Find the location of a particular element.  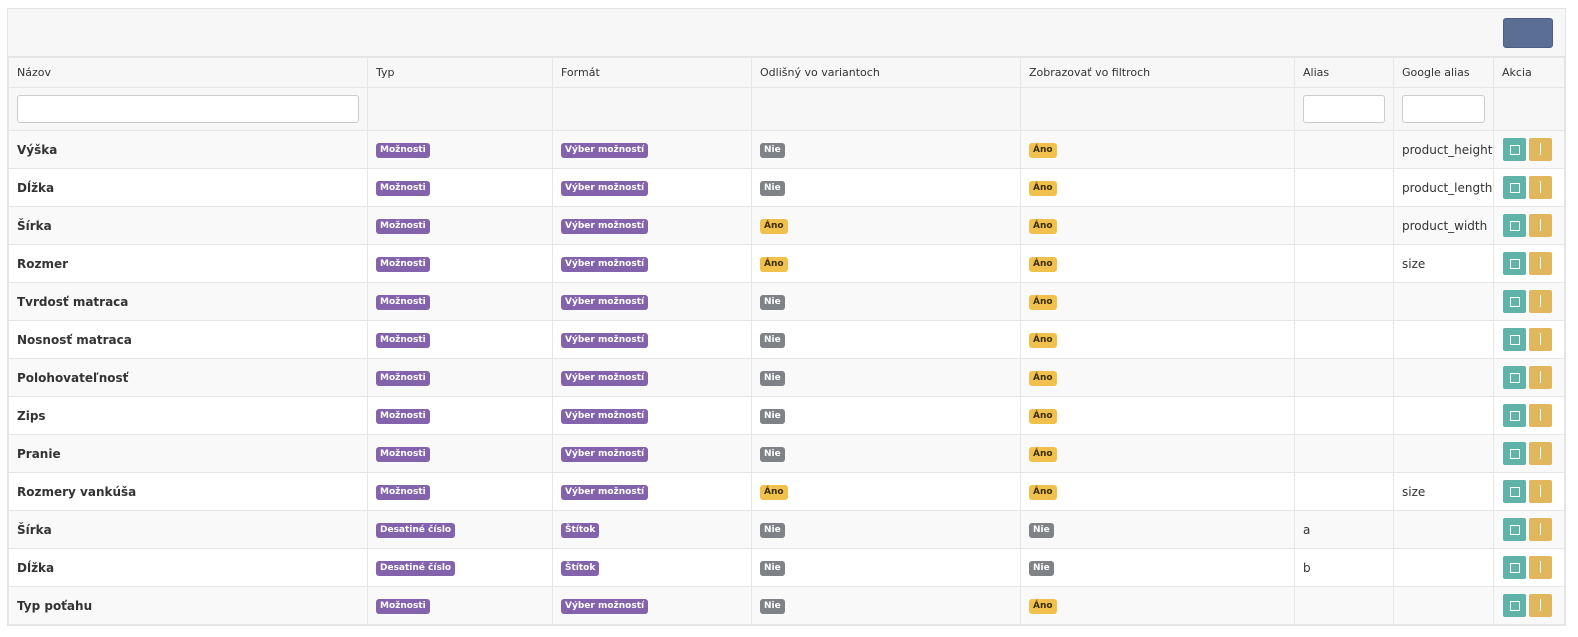

settings-button is located at coordinates (1528, 33).